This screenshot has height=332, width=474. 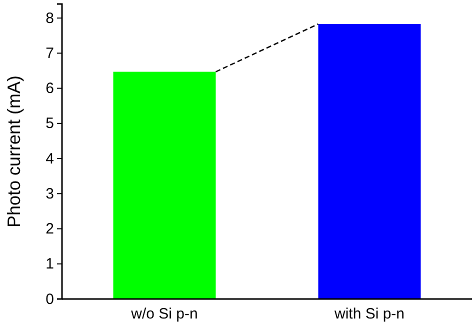 What do you see at coordinates (369, 314) in the screenshot?
I see `x-tick-label: with Si p-n` at bounding box center [369, 314].